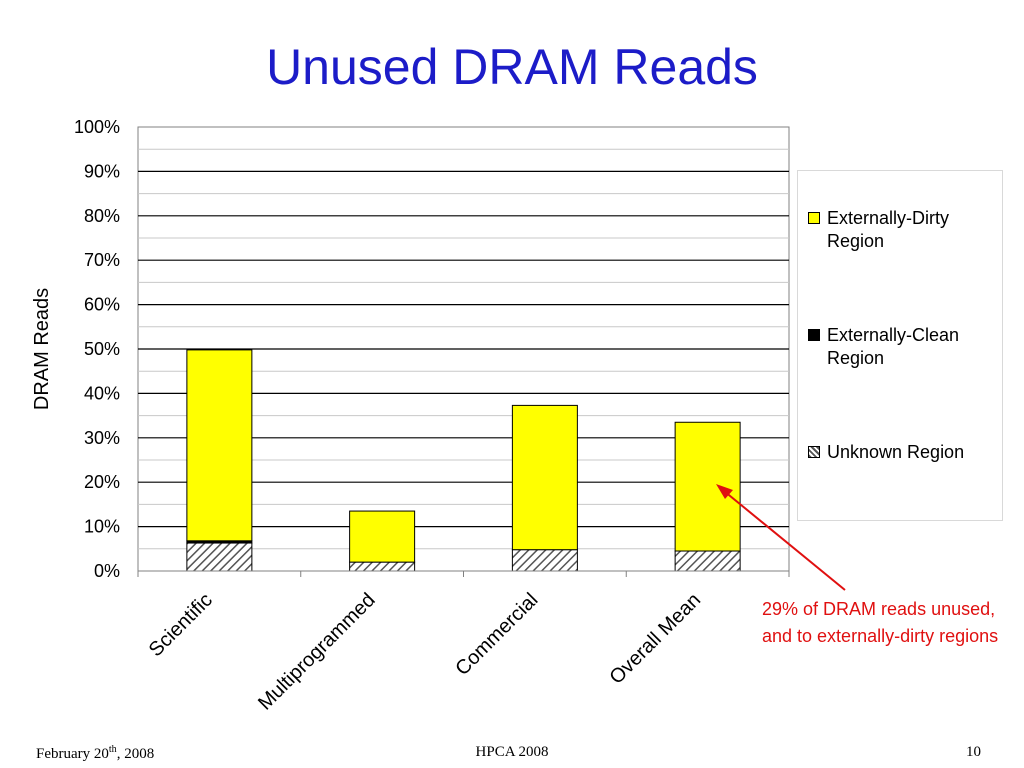  What do you see at coordinates (102, 349) in the screenshot?
I see `y-tick-label: 50%` at bounding box center [102, 349].